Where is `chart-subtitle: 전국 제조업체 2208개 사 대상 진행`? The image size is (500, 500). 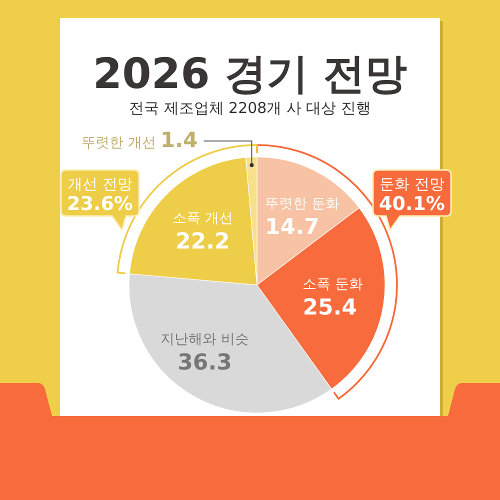
chart-subtitle: 전국 제조업체 2208개 사 대상 진행 is located at coordinates (250, 108).